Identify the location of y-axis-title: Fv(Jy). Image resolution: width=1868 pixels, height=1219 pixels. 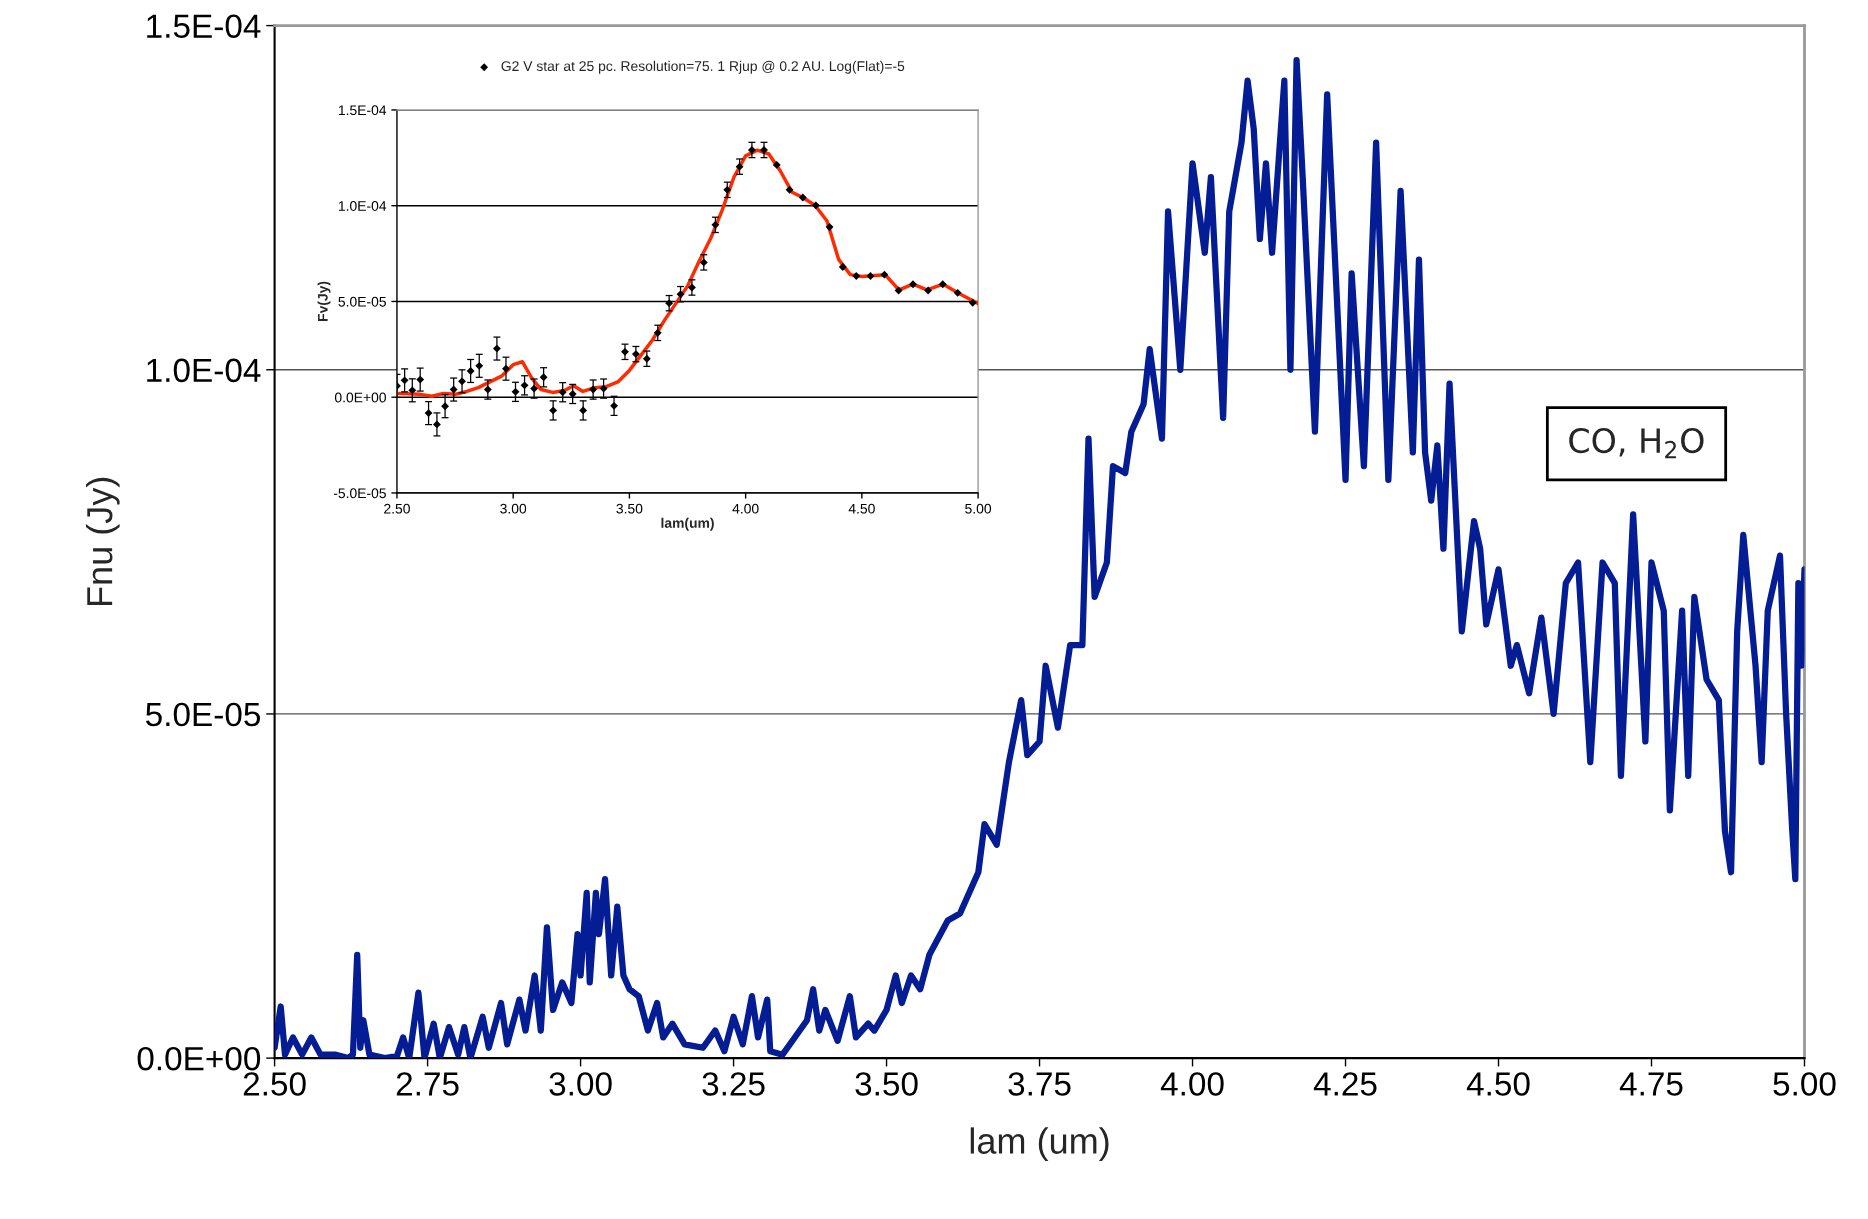
(324, 301).